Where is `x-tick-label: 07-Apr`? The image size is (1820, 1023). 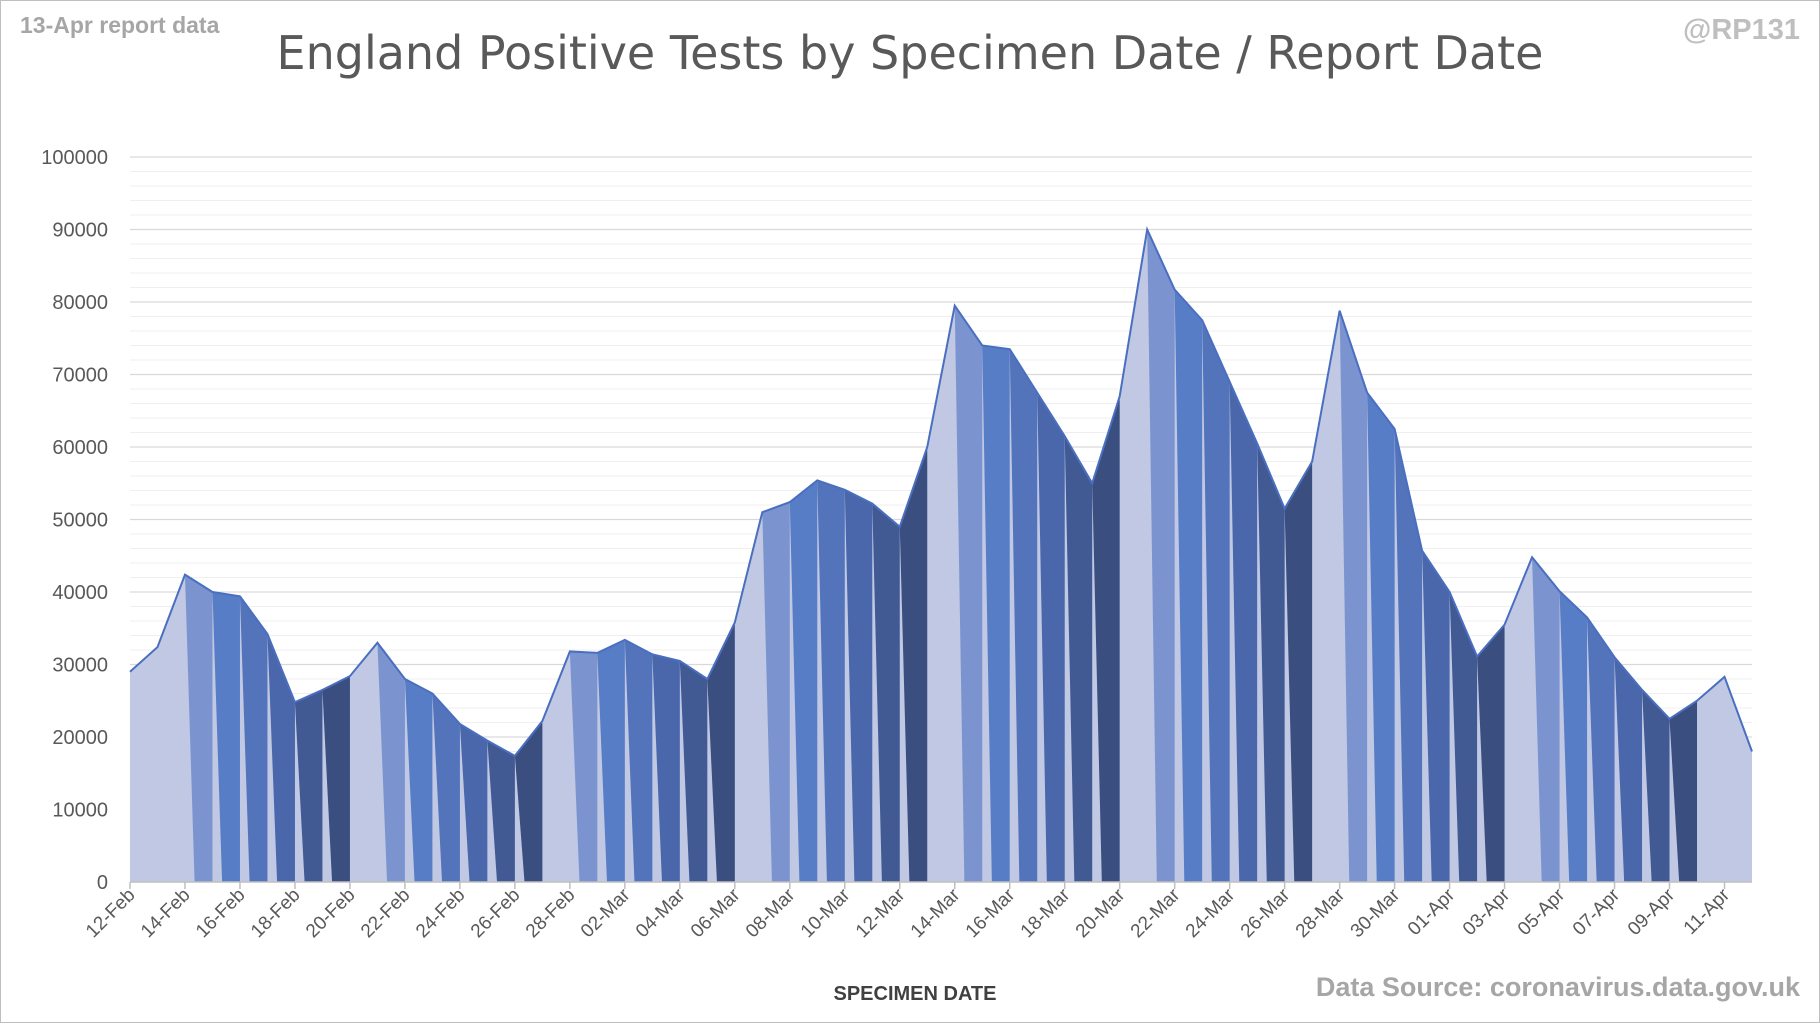
x-tick-label: 07-Apr is located at coordinates (1597, 912).